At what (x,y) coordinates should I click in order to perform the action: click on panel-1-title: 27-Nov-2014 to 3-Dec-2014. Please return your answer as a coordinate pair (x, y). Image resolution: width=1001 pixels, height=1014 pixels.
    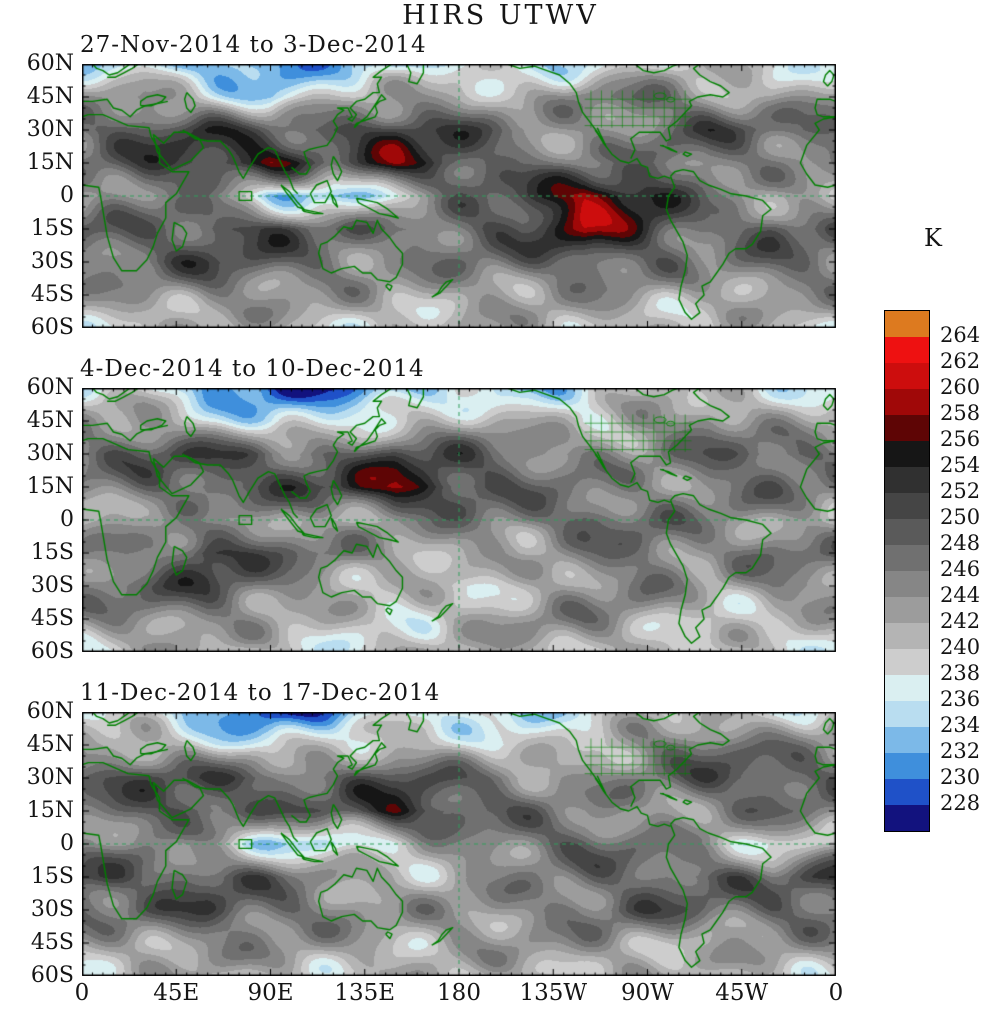
    Looking at the image, I should click on (253, 45).